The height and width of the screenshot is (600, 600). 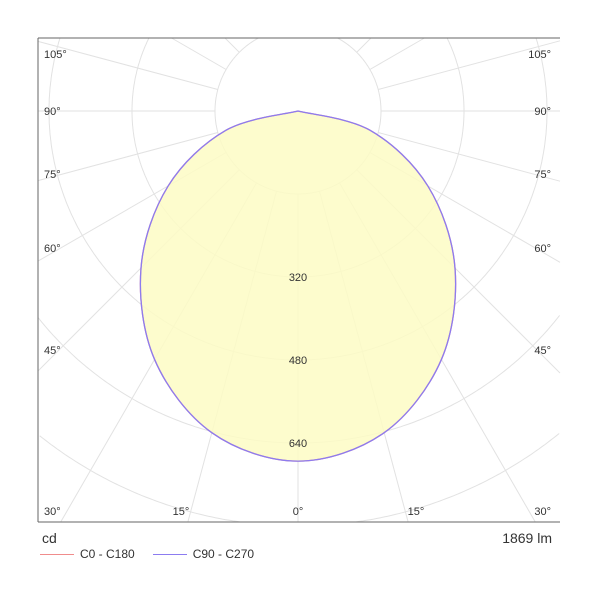 I want to click on grid-ring, so click(x=299, y=478).